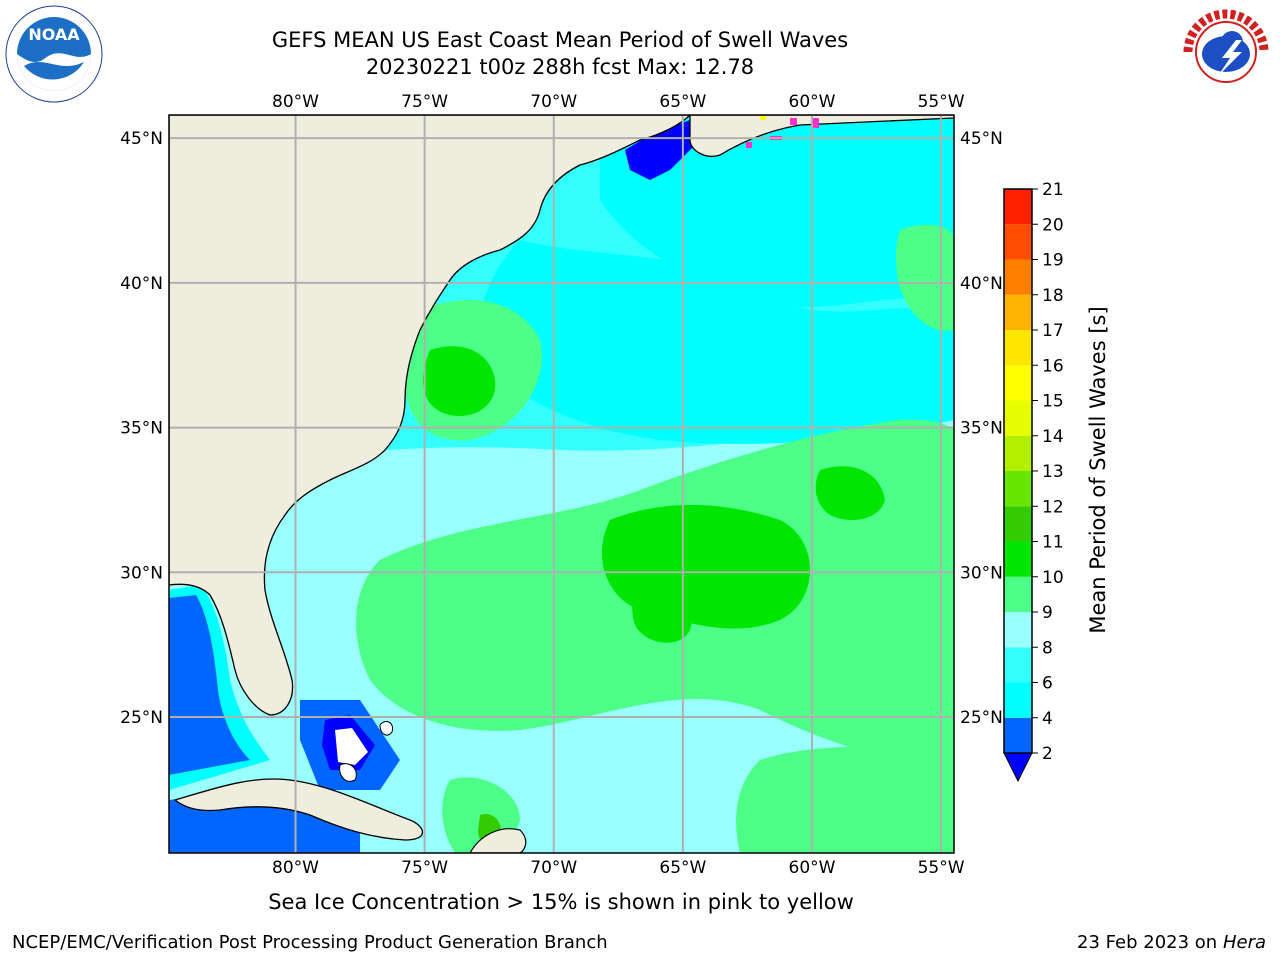  Describe the element at coordinates (553, 868) in the screenshot. I see `lon-label-bottom: 70°W` at that location.